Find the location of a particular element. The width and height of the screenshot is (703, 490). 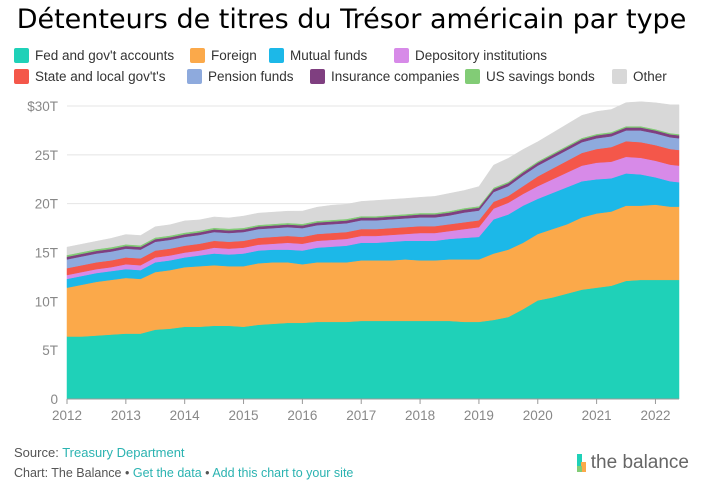

y-tick-label: 25T is located at coordinates (46, 155).